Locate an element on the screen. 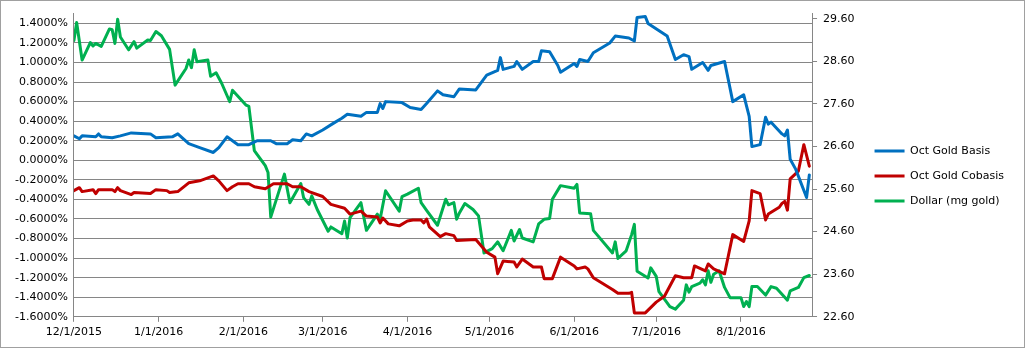  y-tick-label: 1.4000% is located at coordinates (43, 23).